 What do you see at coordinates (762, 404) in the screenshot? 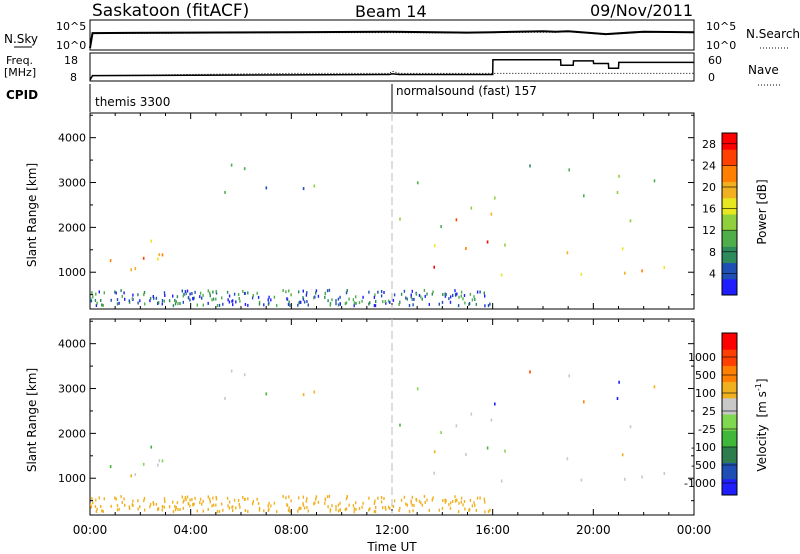
I see `velocity-colorbar-unit: [m s` at bounding box center [762, 404].